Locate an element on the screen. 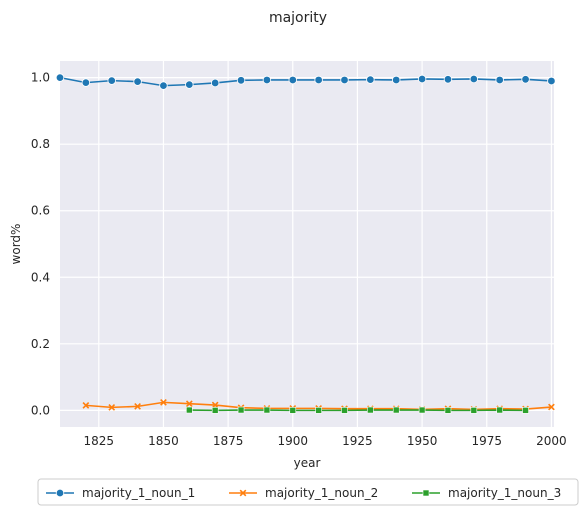 The height and width of the screenshot is (515, 586). legend-frame is located at coordinates (308, 492).